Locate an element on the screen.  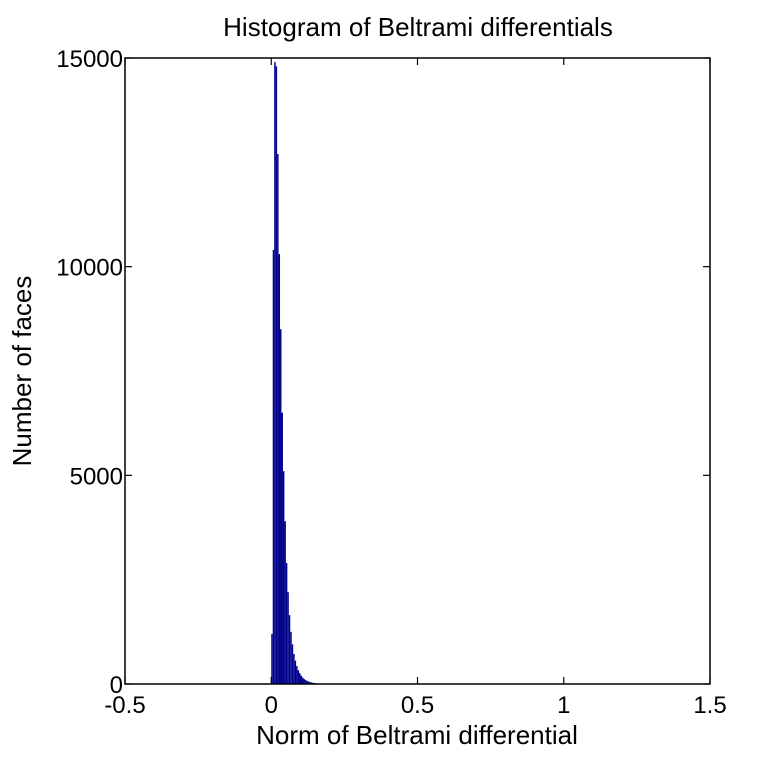
y-tick-label: 5000 is located at coordinates (96, 476).